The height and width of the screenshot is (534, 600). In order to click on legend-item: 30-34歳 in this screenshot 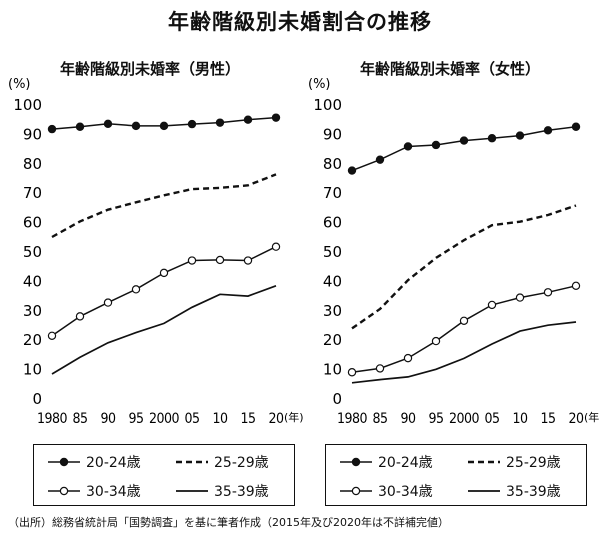, I will do `click(394, 491)`.